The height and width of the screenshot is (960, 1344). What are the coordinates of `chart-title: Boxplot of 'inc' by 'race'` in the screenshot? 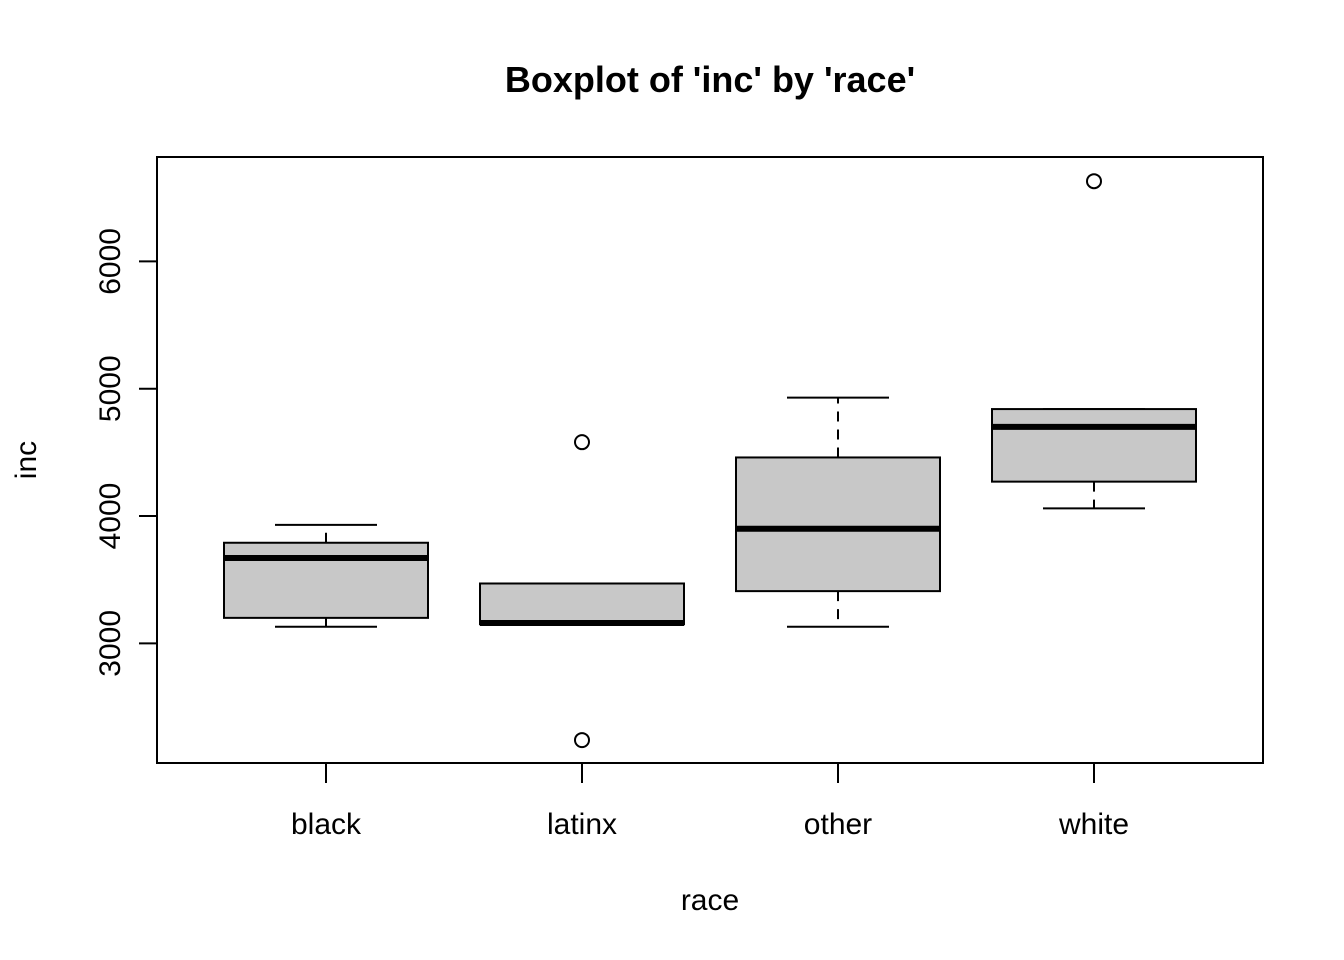 It's located at (710, 79).